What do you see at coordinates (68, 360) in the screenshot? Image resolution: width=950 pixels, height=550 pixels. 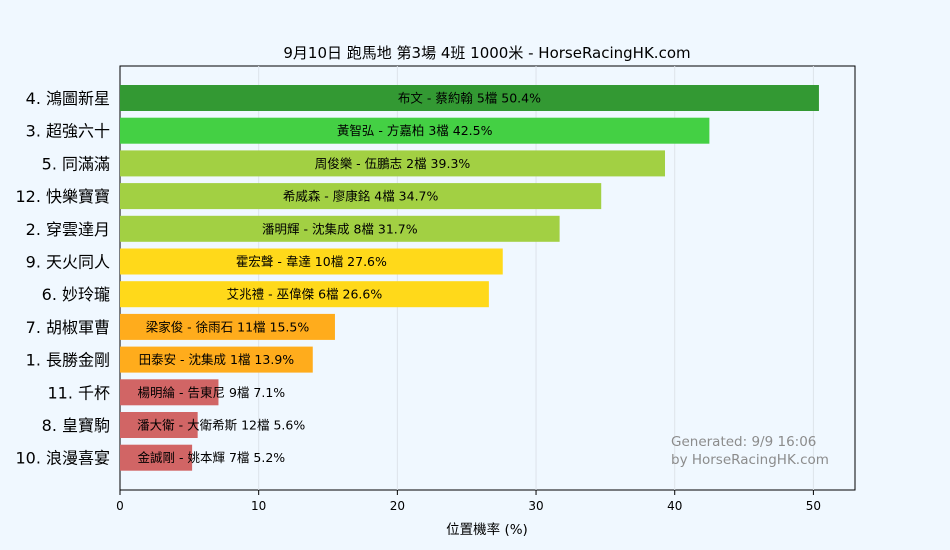 I see `category-label: 1. 長勝金剛` at bounding box center [68, 360].